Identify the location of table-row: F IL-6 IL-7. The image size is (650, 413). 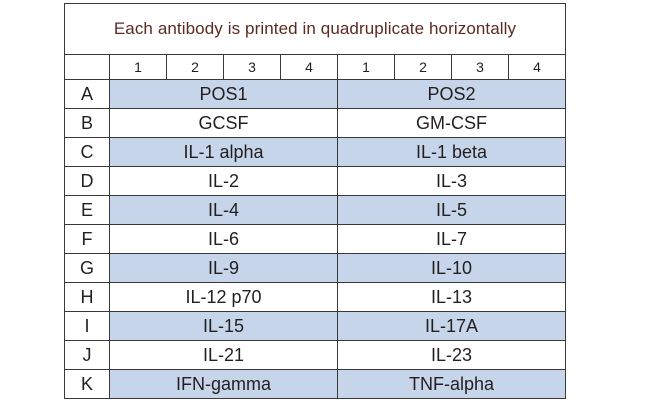
(315, 239).